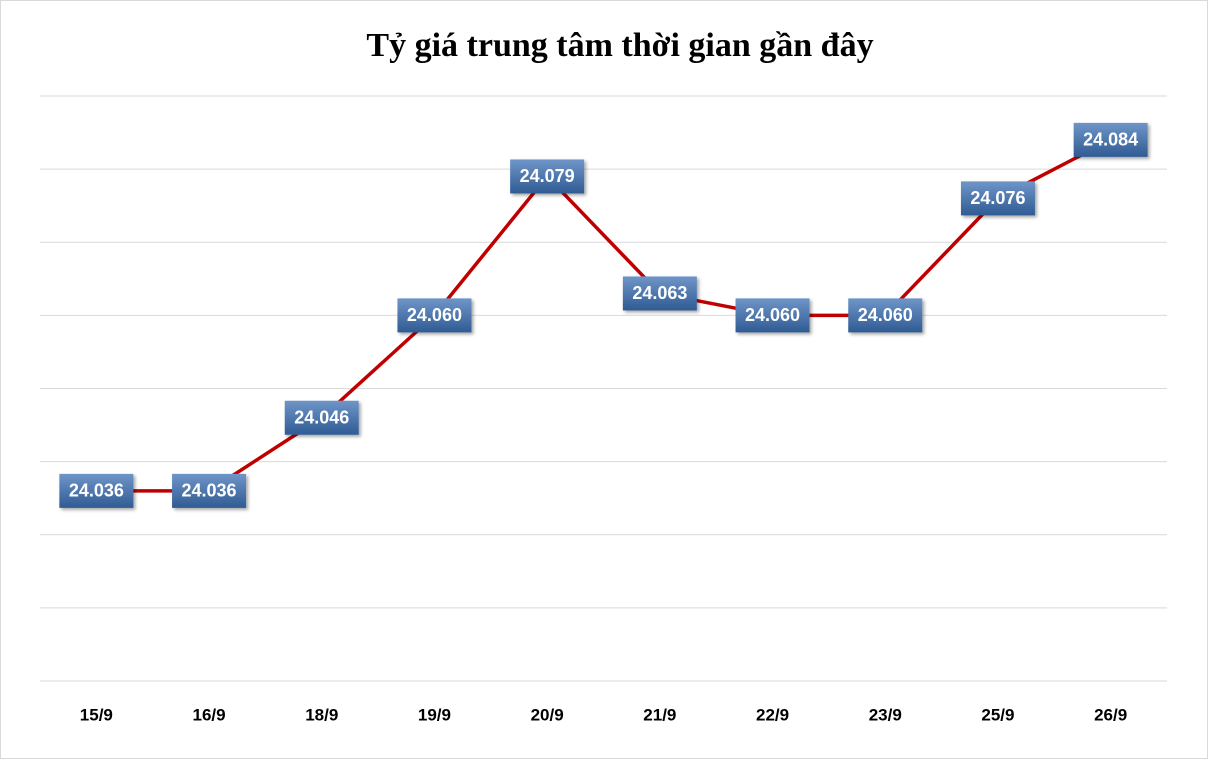 The height and width of the screenshot is (759, 1208). I want to click on x-tick-label: 25/9, so click(997, 714).